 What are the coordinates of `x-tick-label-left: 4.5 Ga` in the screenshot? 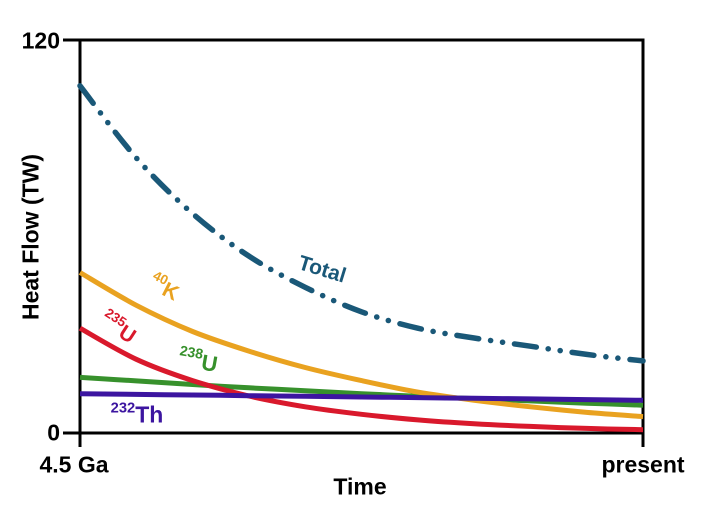 It's located at (74, 464).